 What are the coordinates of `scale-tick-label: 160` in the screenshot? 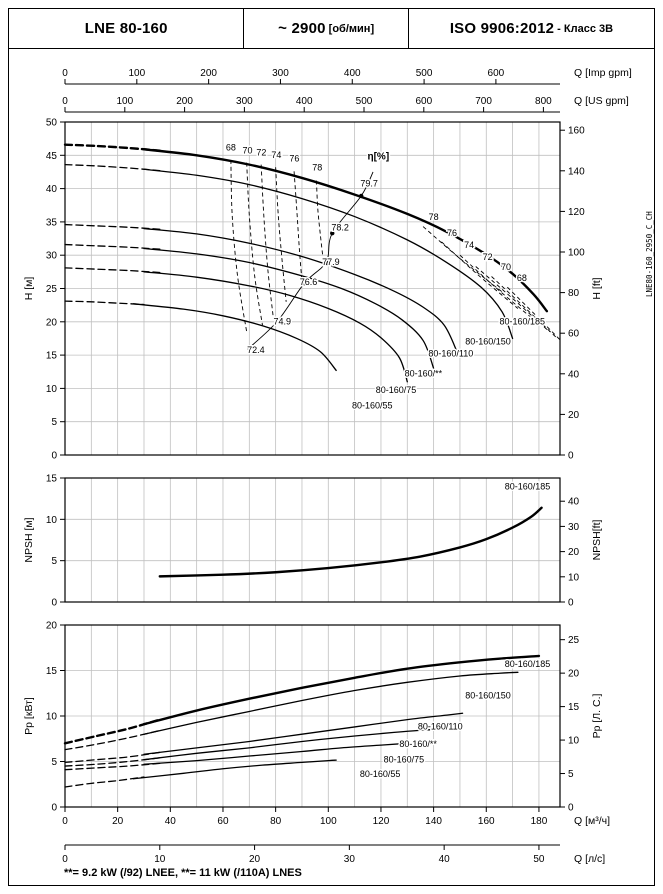 It's located at (486, 821).